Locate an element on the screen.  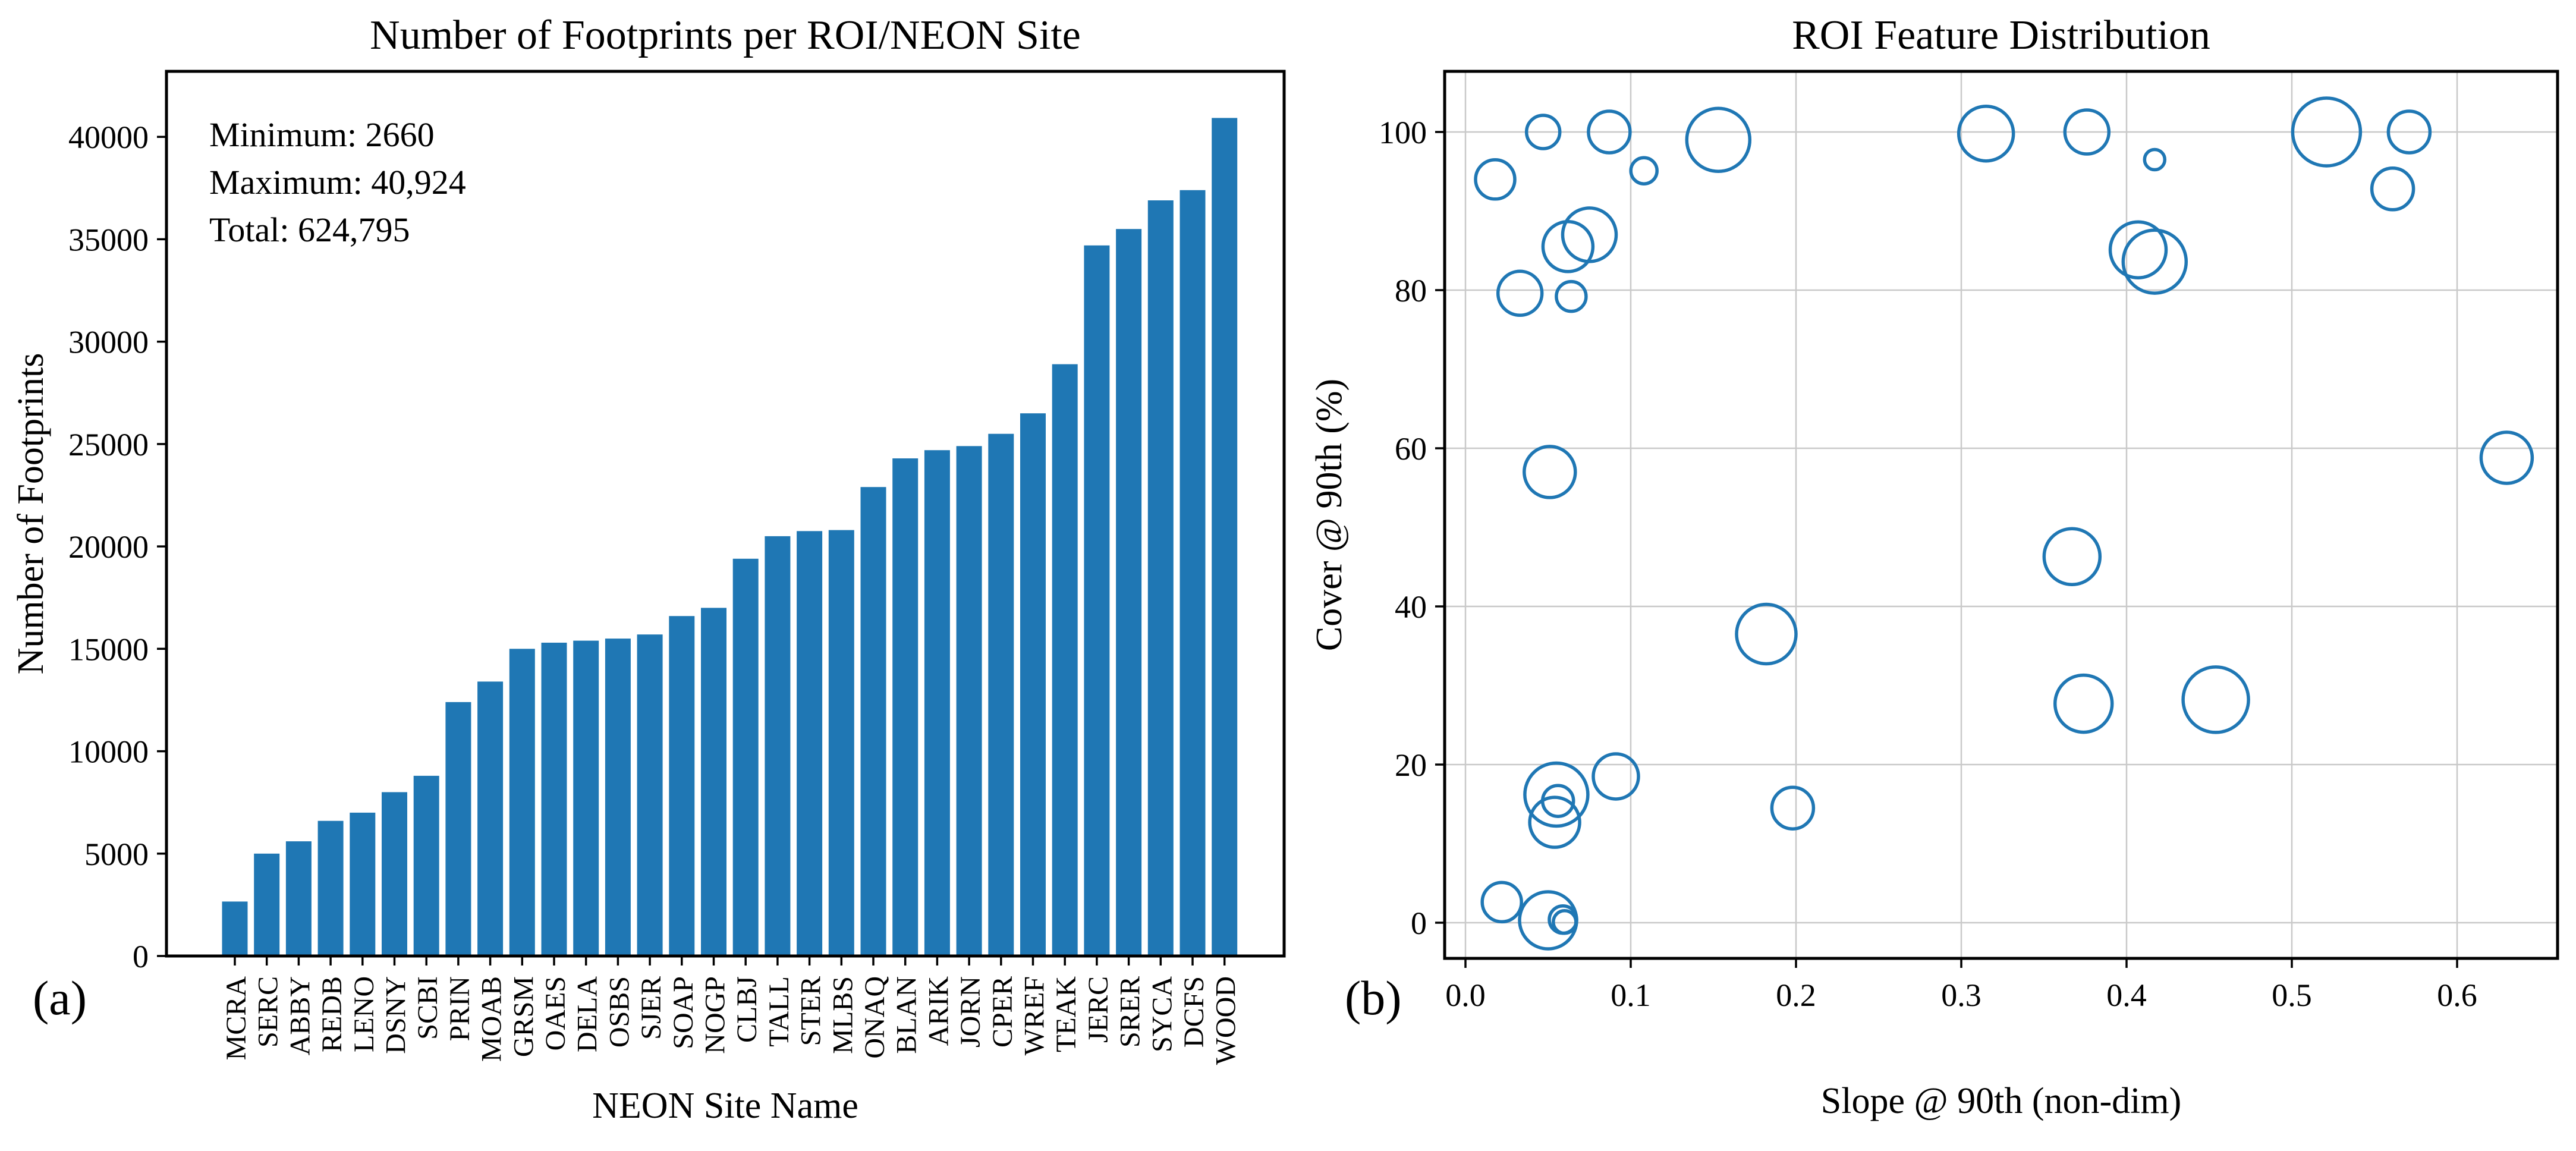
panel-a-label: (a) is located at coordinates (60, 998).